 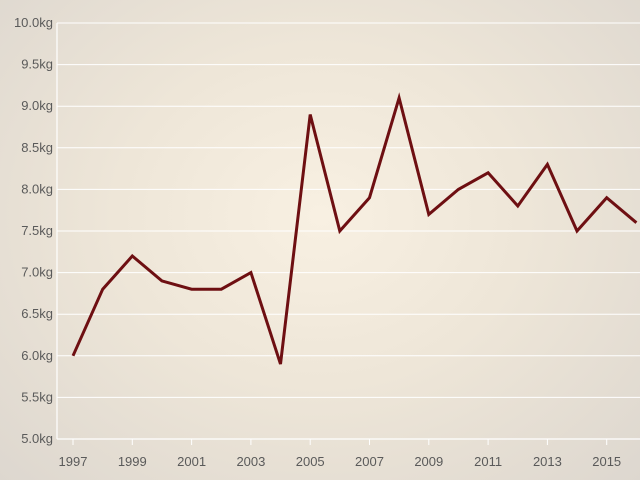 I want to click on x-tick-label: 2009, so click(x=428, y=461).